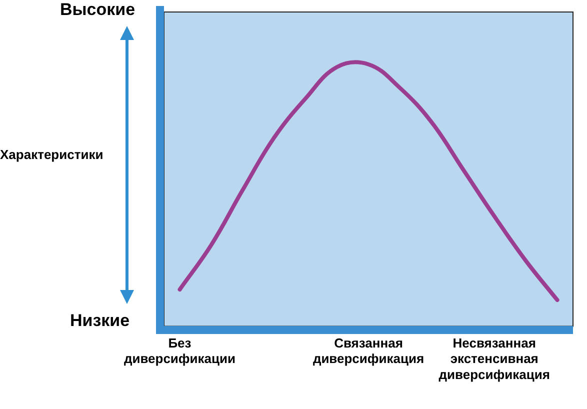  Describe the element at coordinates (180, 351) in the screenshot. I see `x-tick-label: Без диверсификации` at that location.